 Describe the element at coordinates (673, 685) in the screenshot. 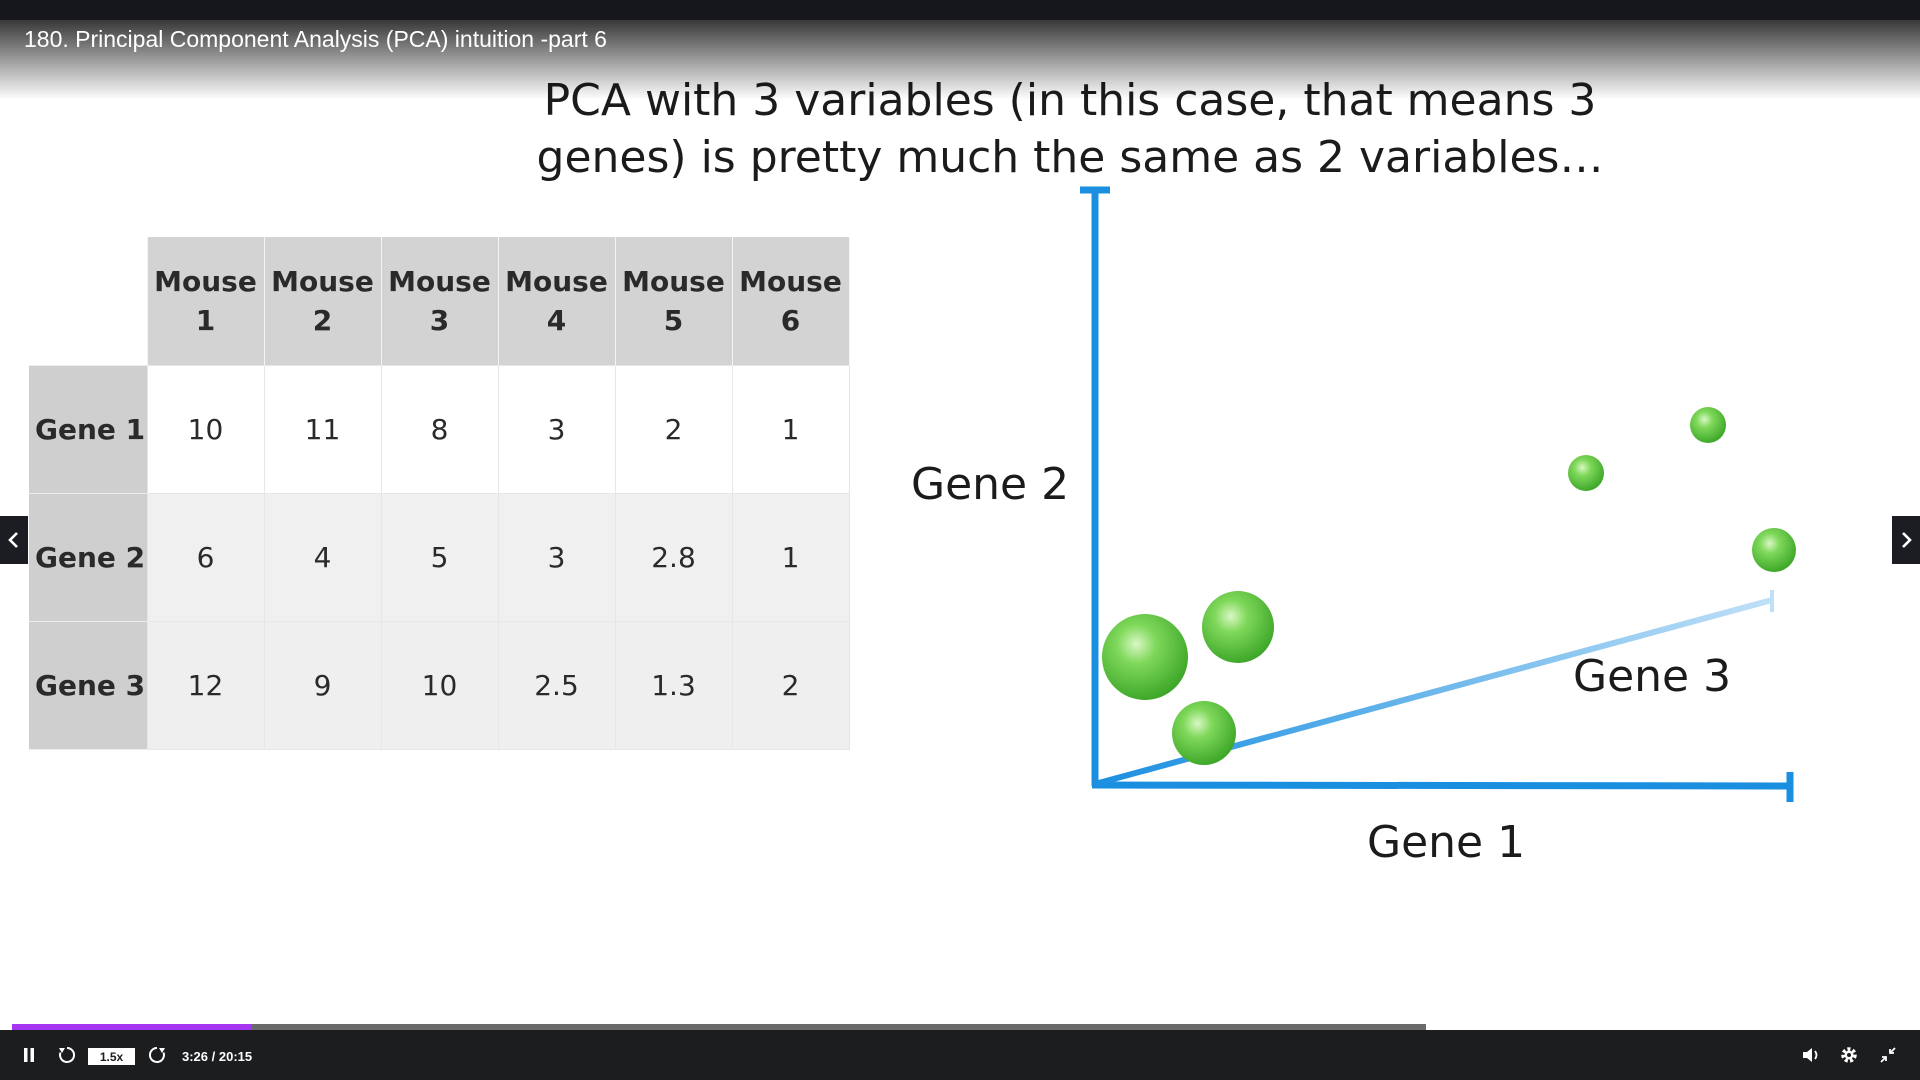

I see `table-cell: 1.3` at that location.